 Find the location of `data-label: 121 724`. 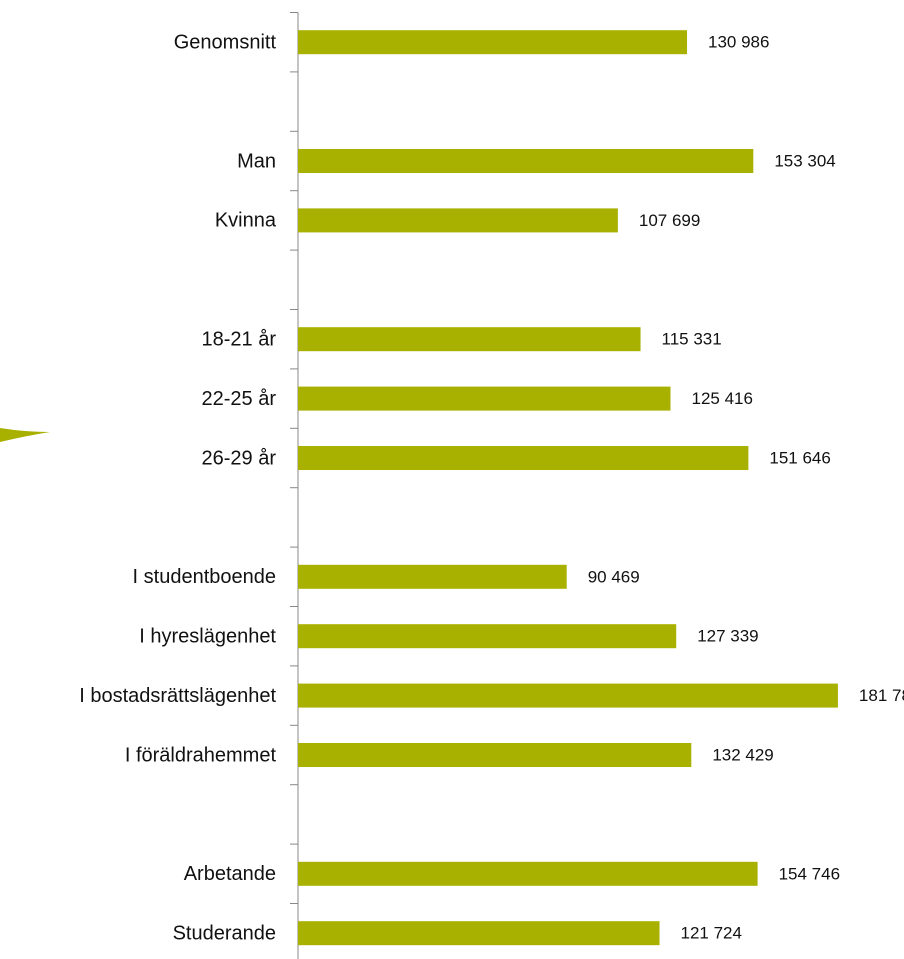

data-label: 121 724 is located at coordinates (711, 933).